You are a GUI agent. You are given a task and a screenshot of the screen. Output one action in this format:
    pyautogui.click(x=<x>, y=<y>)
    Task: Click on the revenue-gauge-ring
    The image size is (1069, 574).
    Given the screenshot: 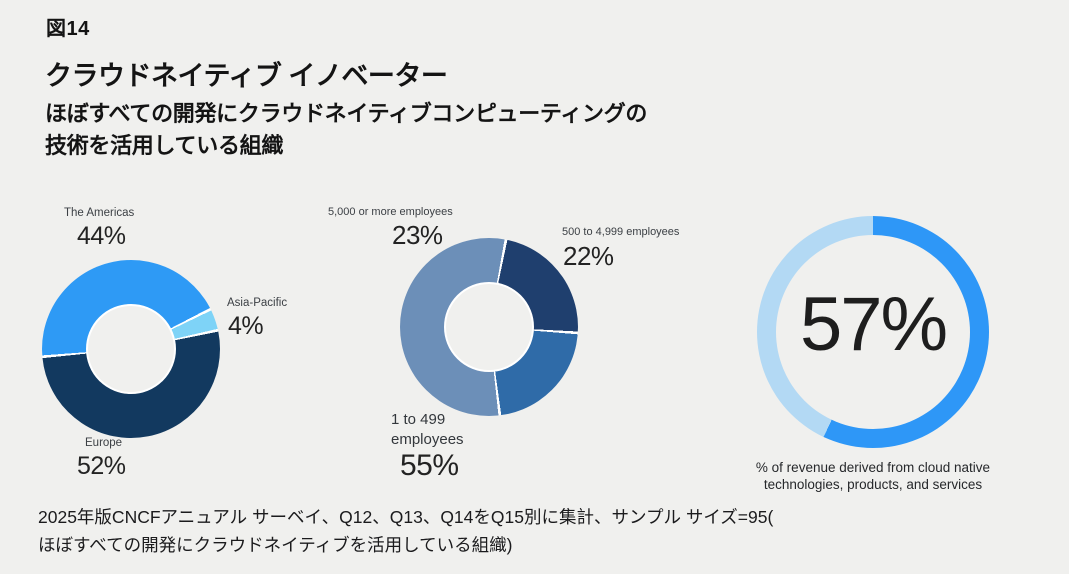 What is the action you would take?
    pyautogui.click(x=873, y=332)
    